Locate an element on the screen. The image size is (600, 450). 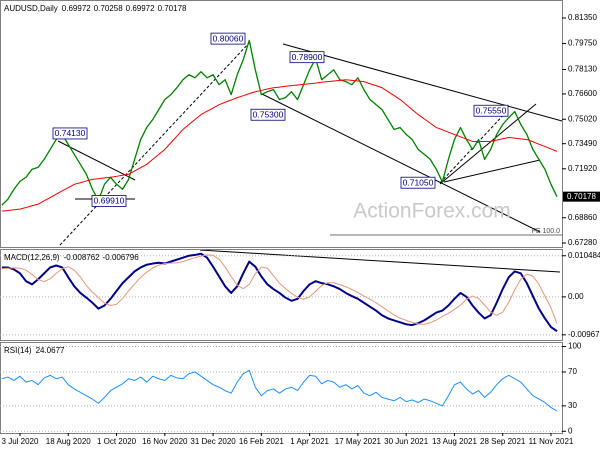
annotation-label: 0.80060 is located at coordinates (228, 38).